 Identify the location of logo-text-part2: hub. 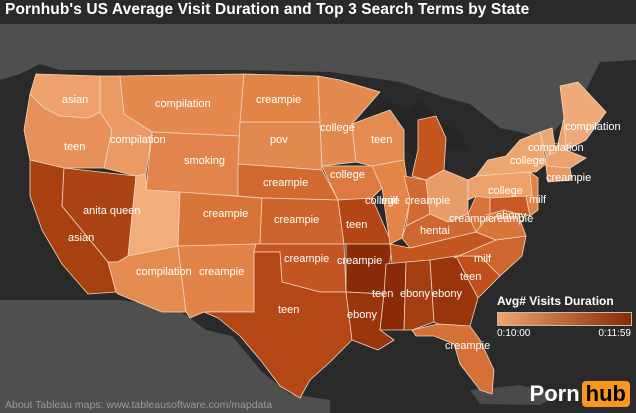
(605, 394).